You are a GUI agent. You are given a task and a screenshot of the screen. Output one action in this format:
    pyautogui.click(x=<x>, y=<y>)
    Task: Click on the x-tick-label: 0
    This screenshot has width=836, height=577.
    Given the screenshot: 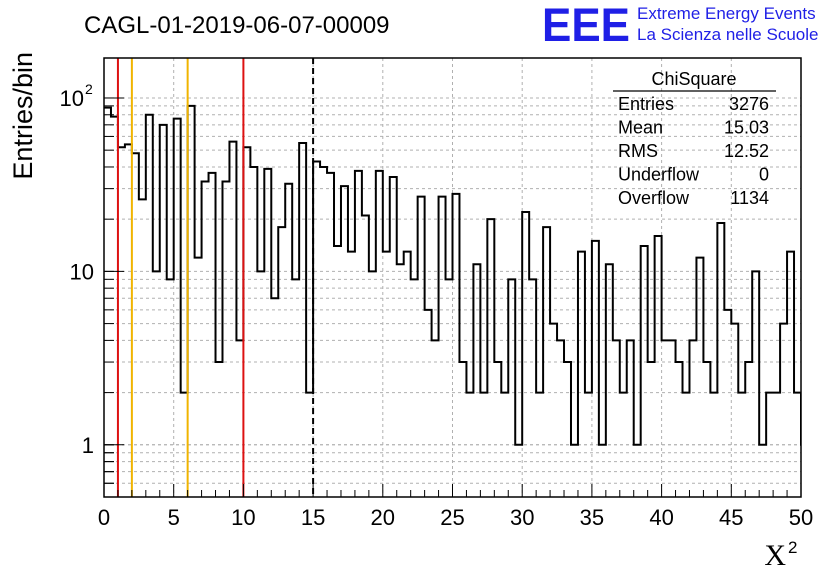 What is the action you would take?
    pyautogui.click(x=104, y=517)
    